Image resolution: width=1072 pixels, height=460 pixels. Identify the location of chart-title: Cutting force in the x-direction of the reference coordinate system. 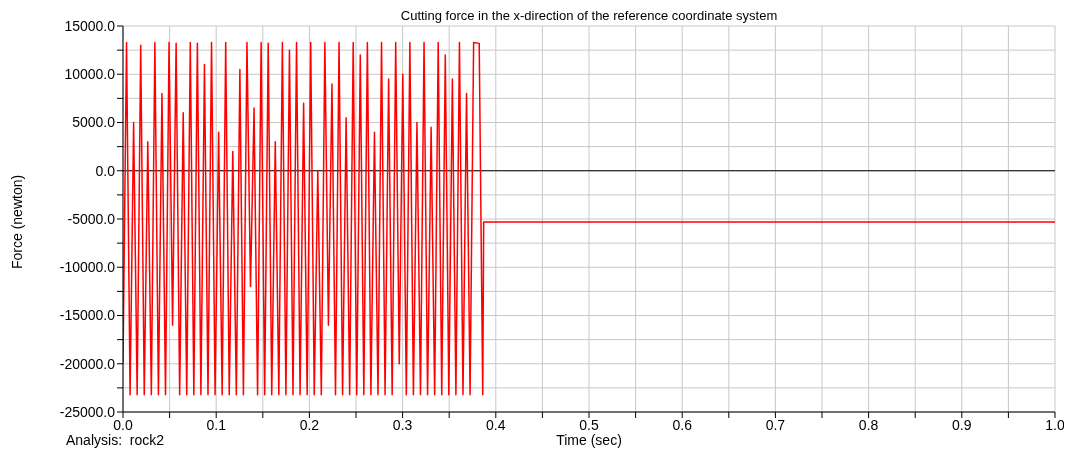
(589, 15).